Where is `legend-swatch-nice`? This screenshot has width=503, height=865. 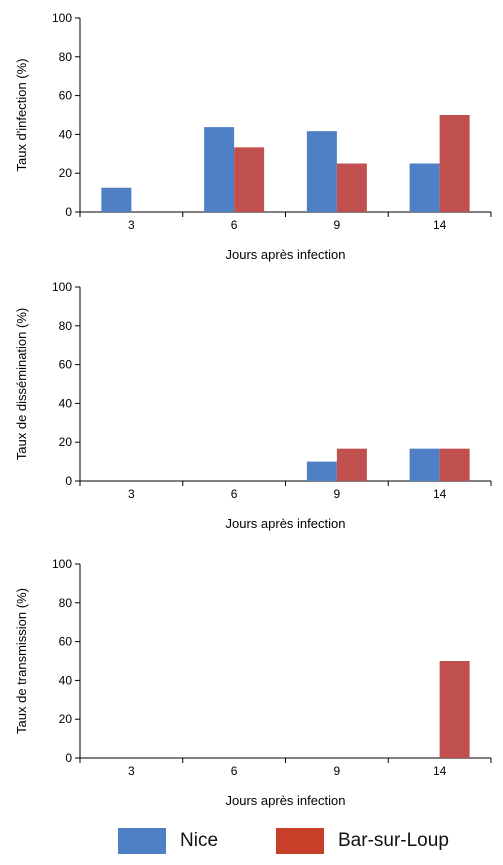 legend-swatch-nice is located at coordinates (142, 841).